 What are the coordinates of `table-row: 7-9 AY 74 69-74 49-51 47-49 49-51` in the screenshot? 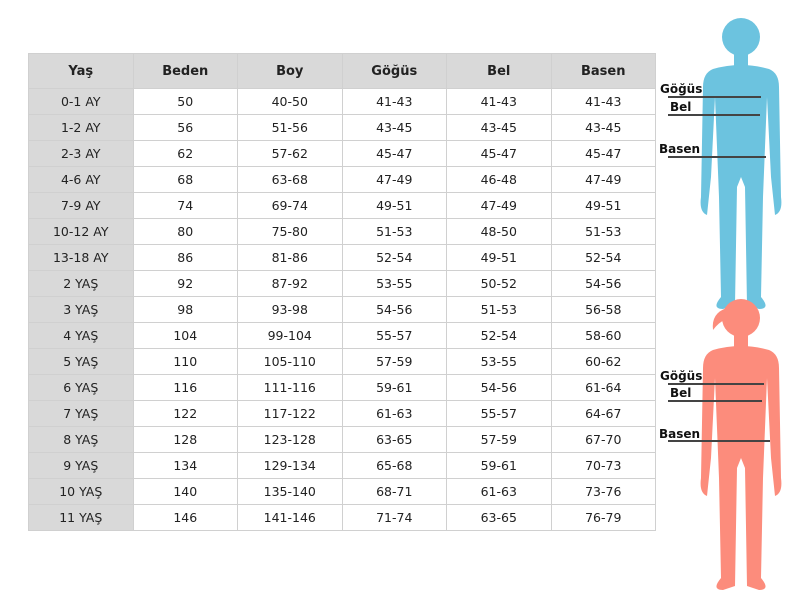 It's located at (342, 205).